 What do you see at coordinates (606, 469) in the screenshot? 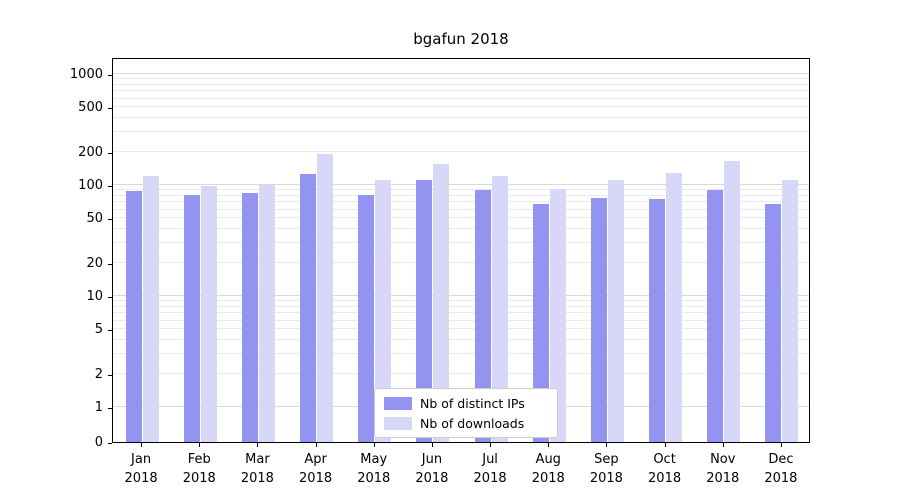
I see `x-tick-label: Sep 2018` at bounding box center [606, 469].